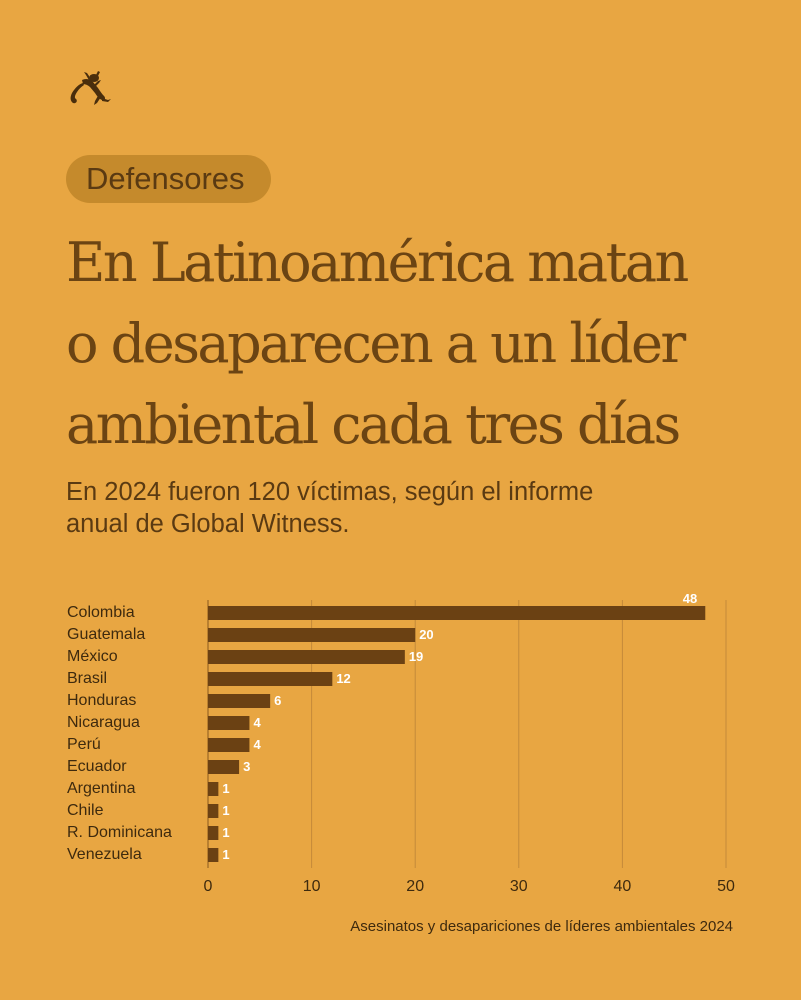 This screenshot has width=801, height=1000. Describe the element at coordinates (277, 700) in the screenshot. I see `value-label: 6` at that location.